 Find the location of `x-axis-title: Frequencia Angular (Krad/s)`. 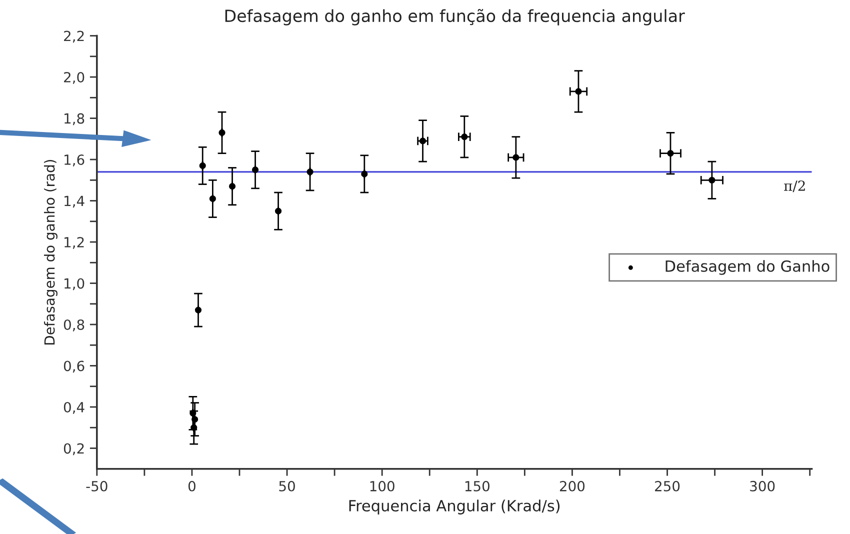

x-axis-title: Frequencia Angular (Krad/s) is located at coordinates (454, 507).